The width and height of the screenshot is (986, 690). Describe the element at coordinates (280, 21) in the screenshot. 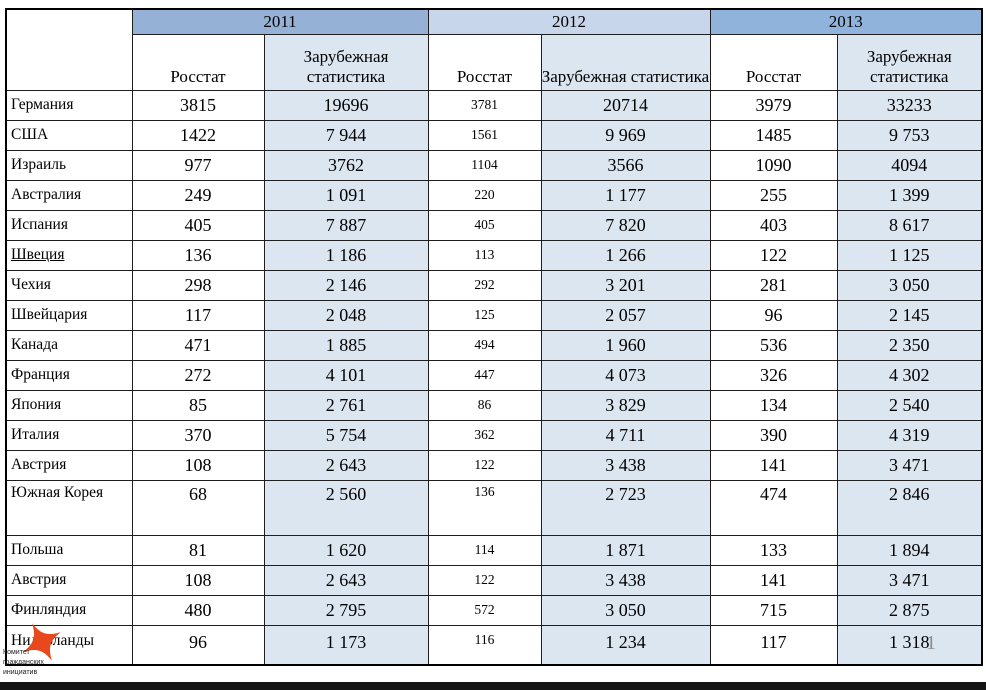

I see `year-header-2011: 2011` at that location.